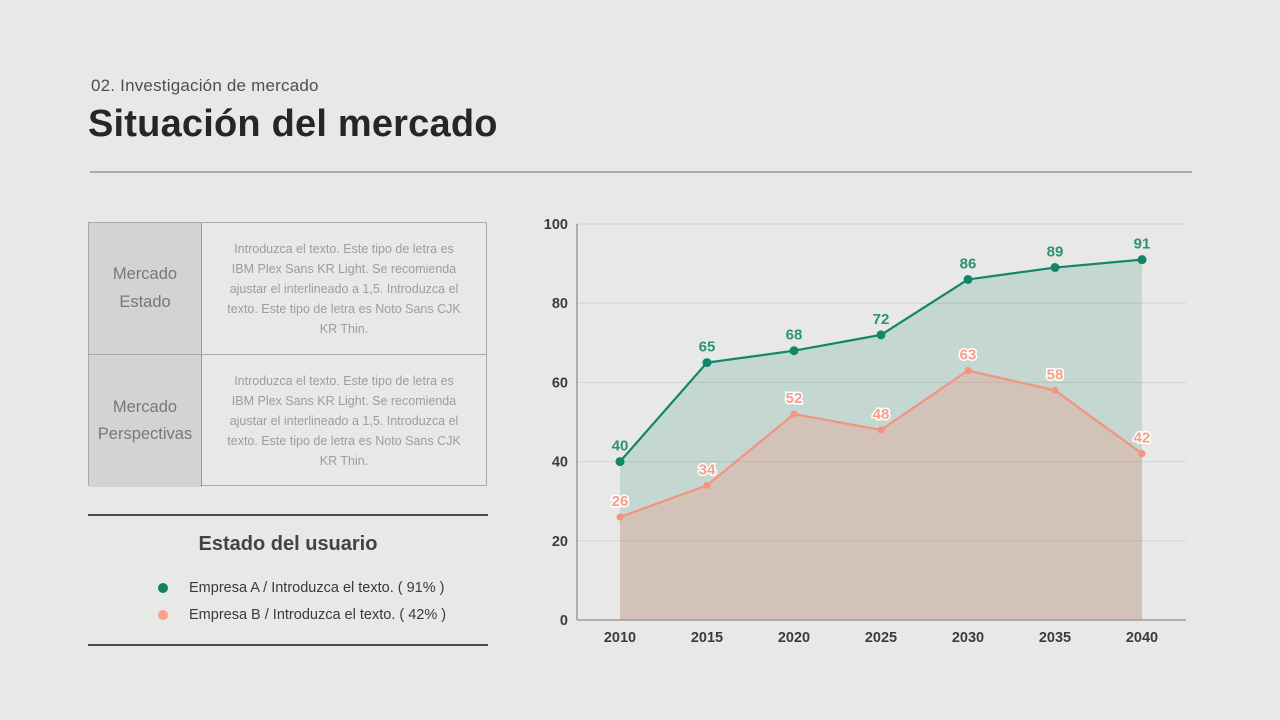 This screenshot has height=720, width=1280. I want to click on svg-text: 60, so click(560, 383).